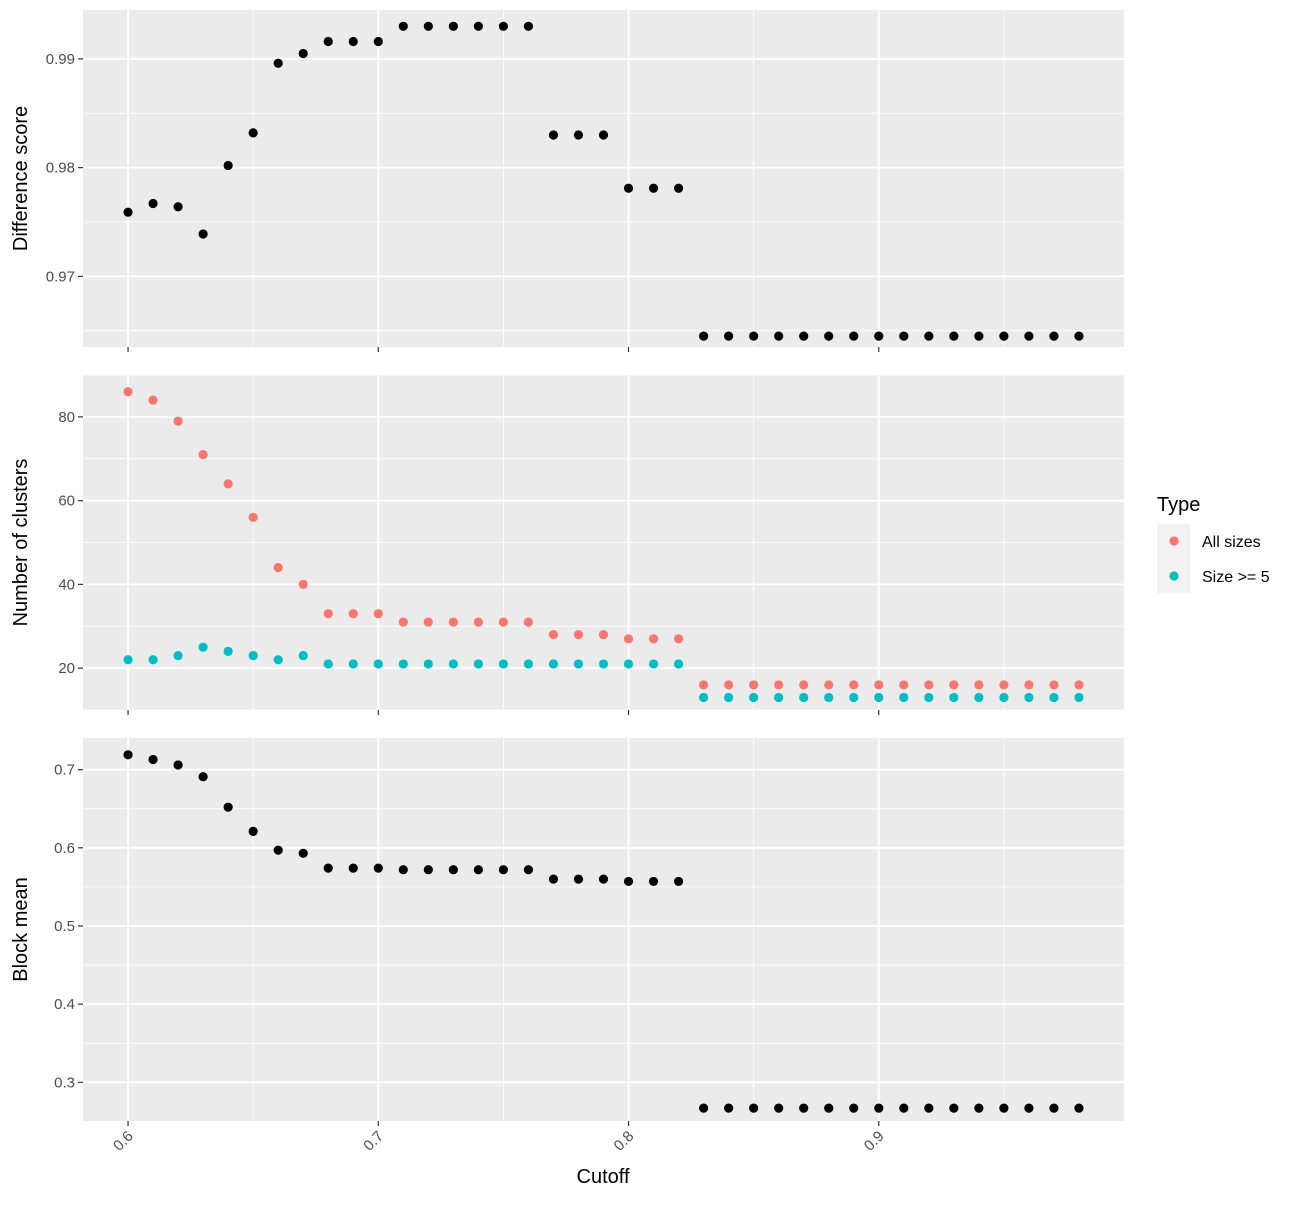 This screenshot has height=1205, width=1300. What do you see at coordinates (1236, 577) in the screenshot?
I see `legend-label-size-ge-5: Size >= 5` at bounding box center [1236, 577].